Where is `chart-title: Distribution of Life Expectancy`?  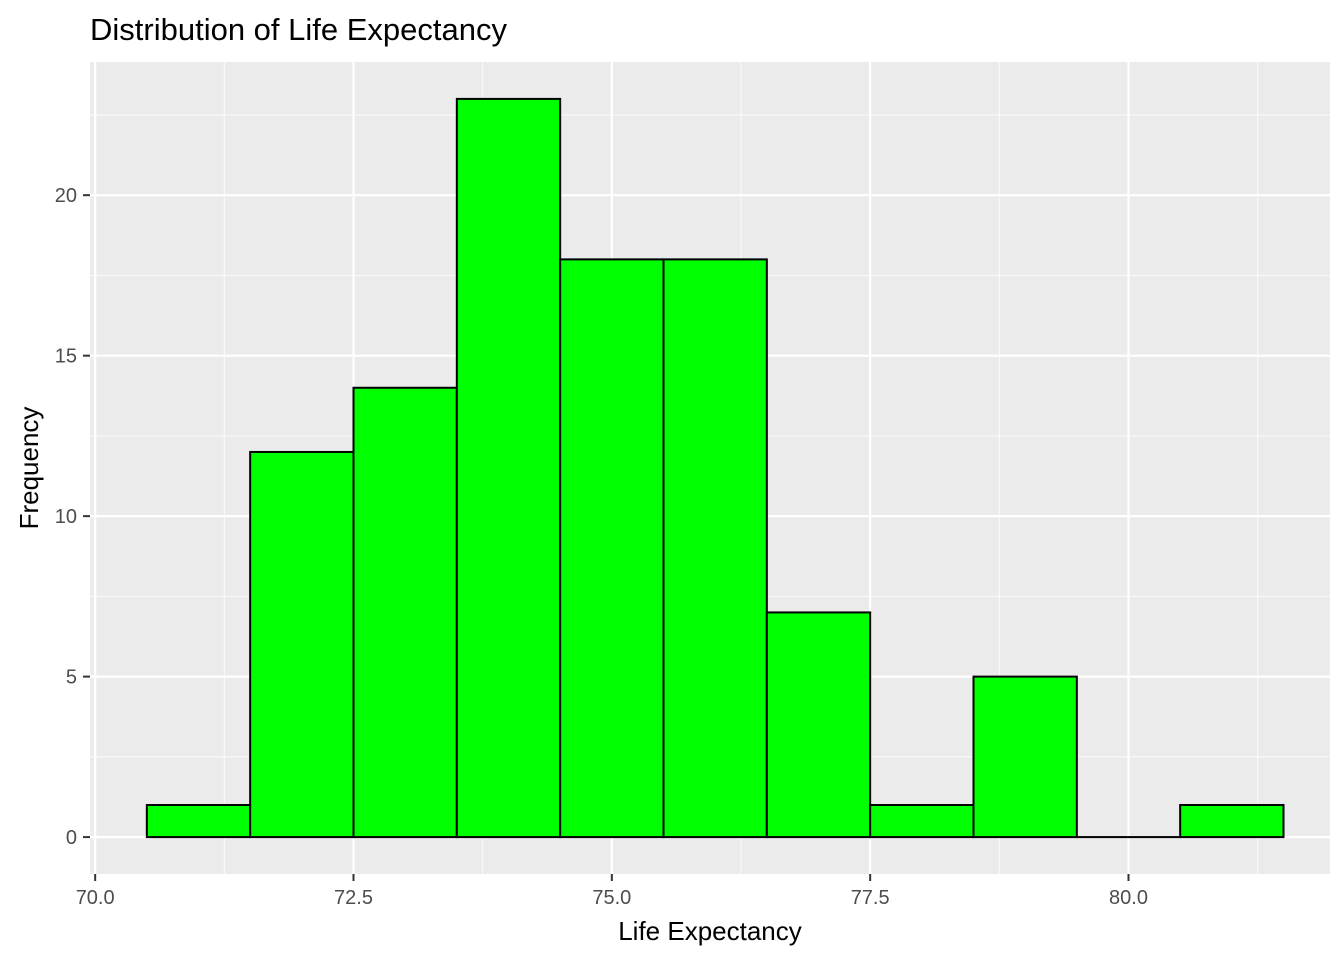 chart-title: Distribution of Life Expectancy is located at coordinates (298, 29).